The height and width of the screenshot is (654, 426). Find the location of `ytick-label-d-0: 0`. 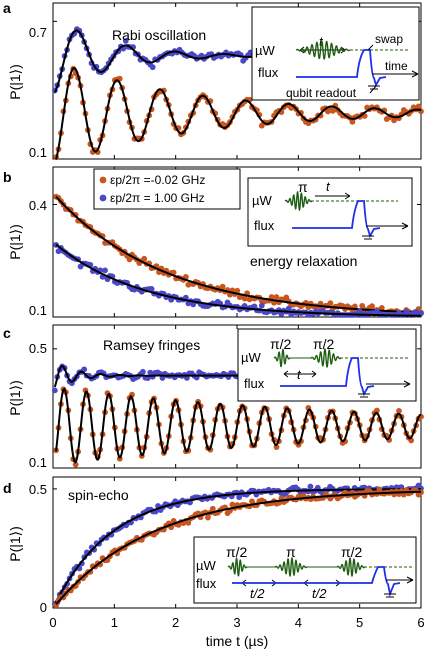

ytick-label-d-0: 0 is located at coordinates (43, 607).